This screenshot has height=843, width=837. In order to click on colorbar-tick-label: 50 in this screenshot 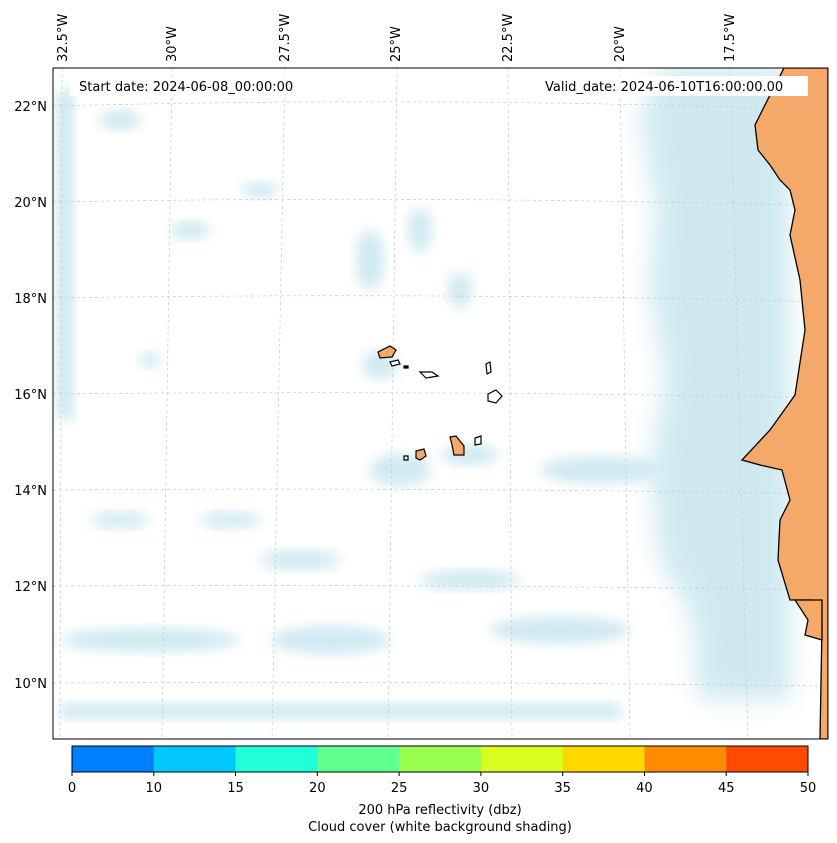, I will do `click(808, 788)`.